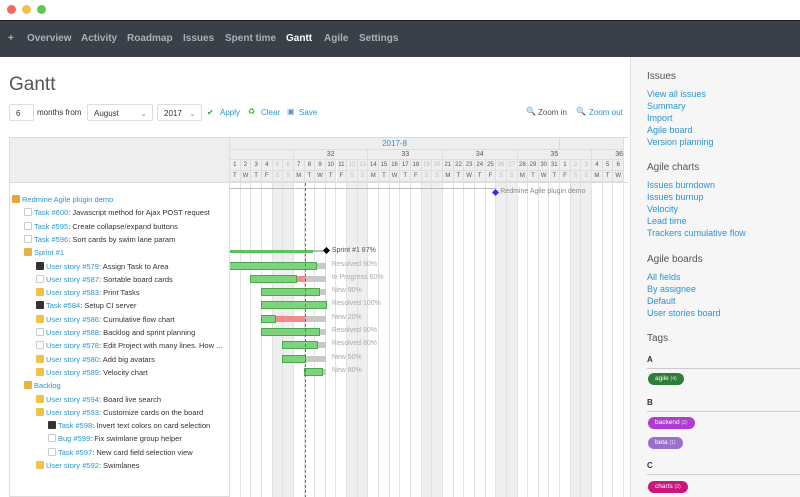 Image resolution: width=800 pixels, height=497 pixels. Describe the element at coordinates (72, 279) in the screenshot. I see `issue-link: User story #587` at that location.